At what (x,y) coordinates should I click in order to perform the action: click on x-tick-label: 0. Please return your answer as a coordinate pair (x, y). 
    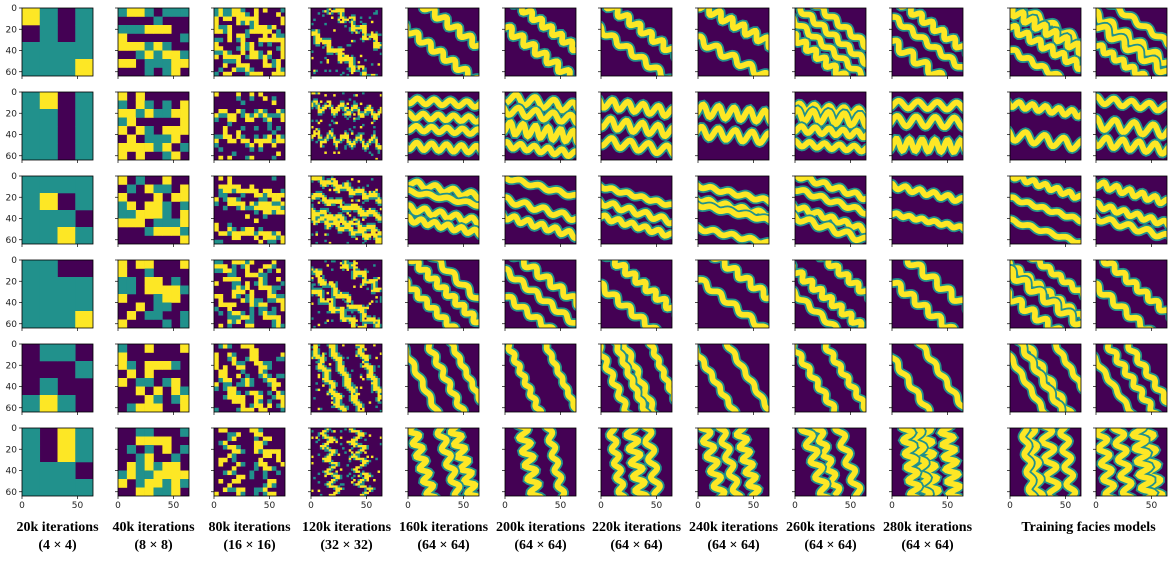
    Looking at the image, I should click on (22, 506).